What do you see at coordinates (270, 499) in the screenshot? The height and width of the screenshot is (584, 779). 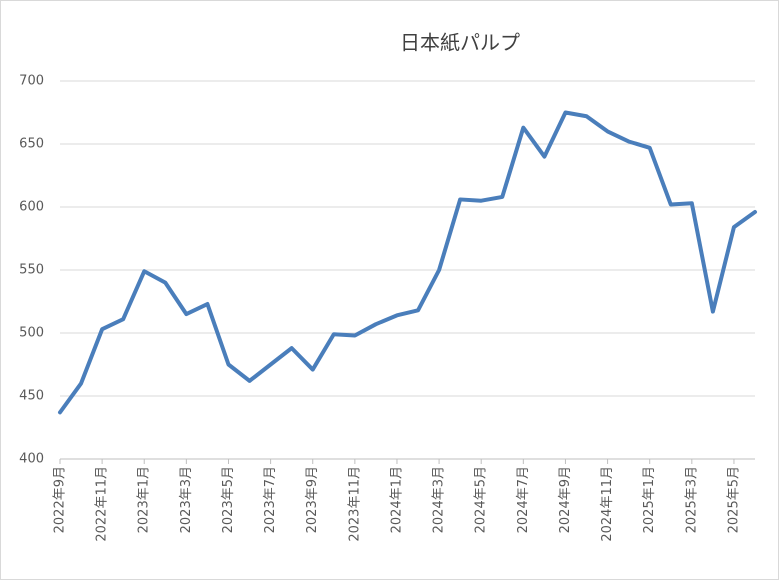 I see `x-tick-label: 2023年7月` at bounding box center [270, 499].